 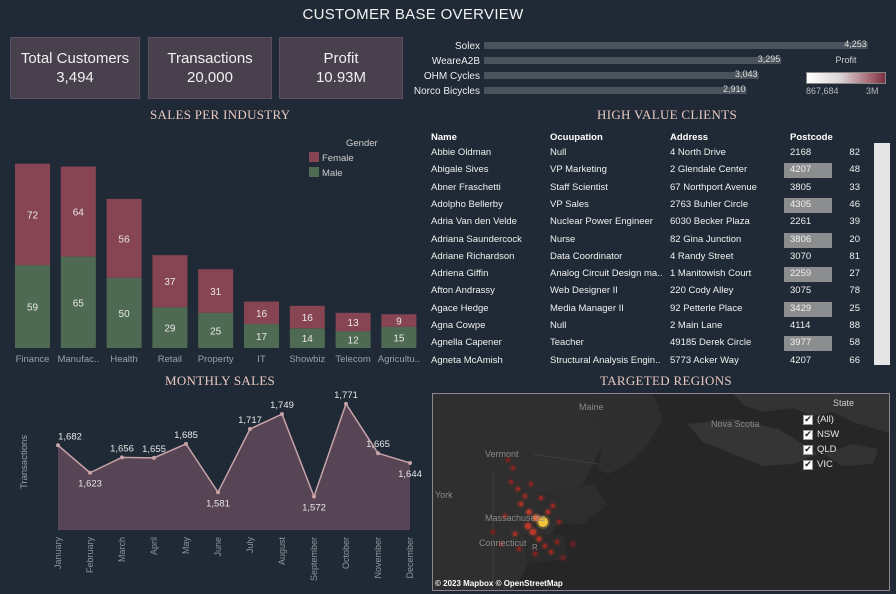 I want to click on table-scrollbar, so click(x=882, y=254).